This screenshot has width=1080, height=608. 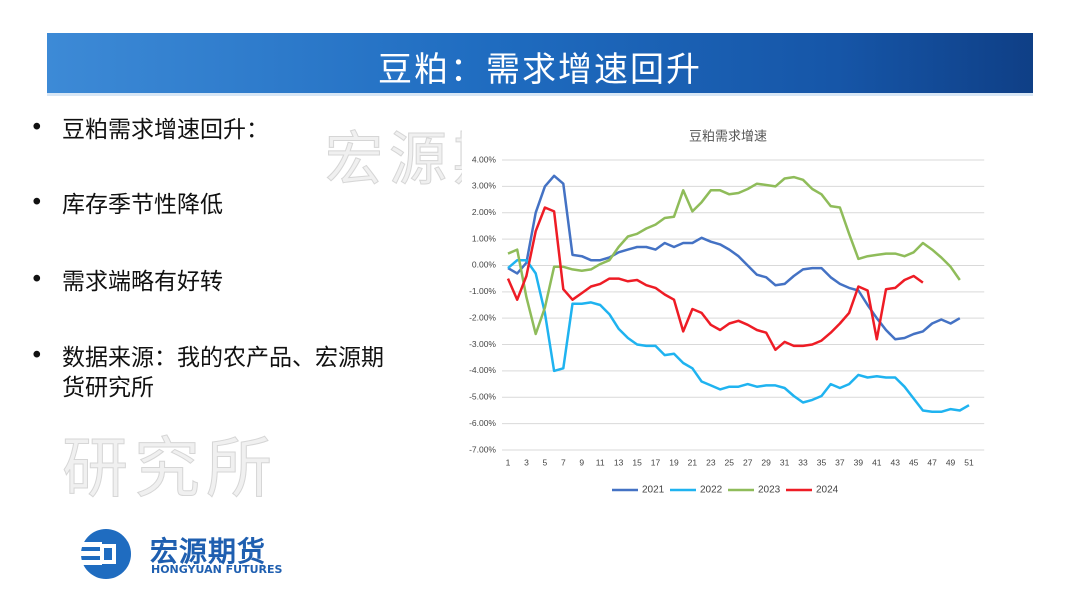 I want to click on y-tick-label: 1.00%, so click(x=484, y=238).